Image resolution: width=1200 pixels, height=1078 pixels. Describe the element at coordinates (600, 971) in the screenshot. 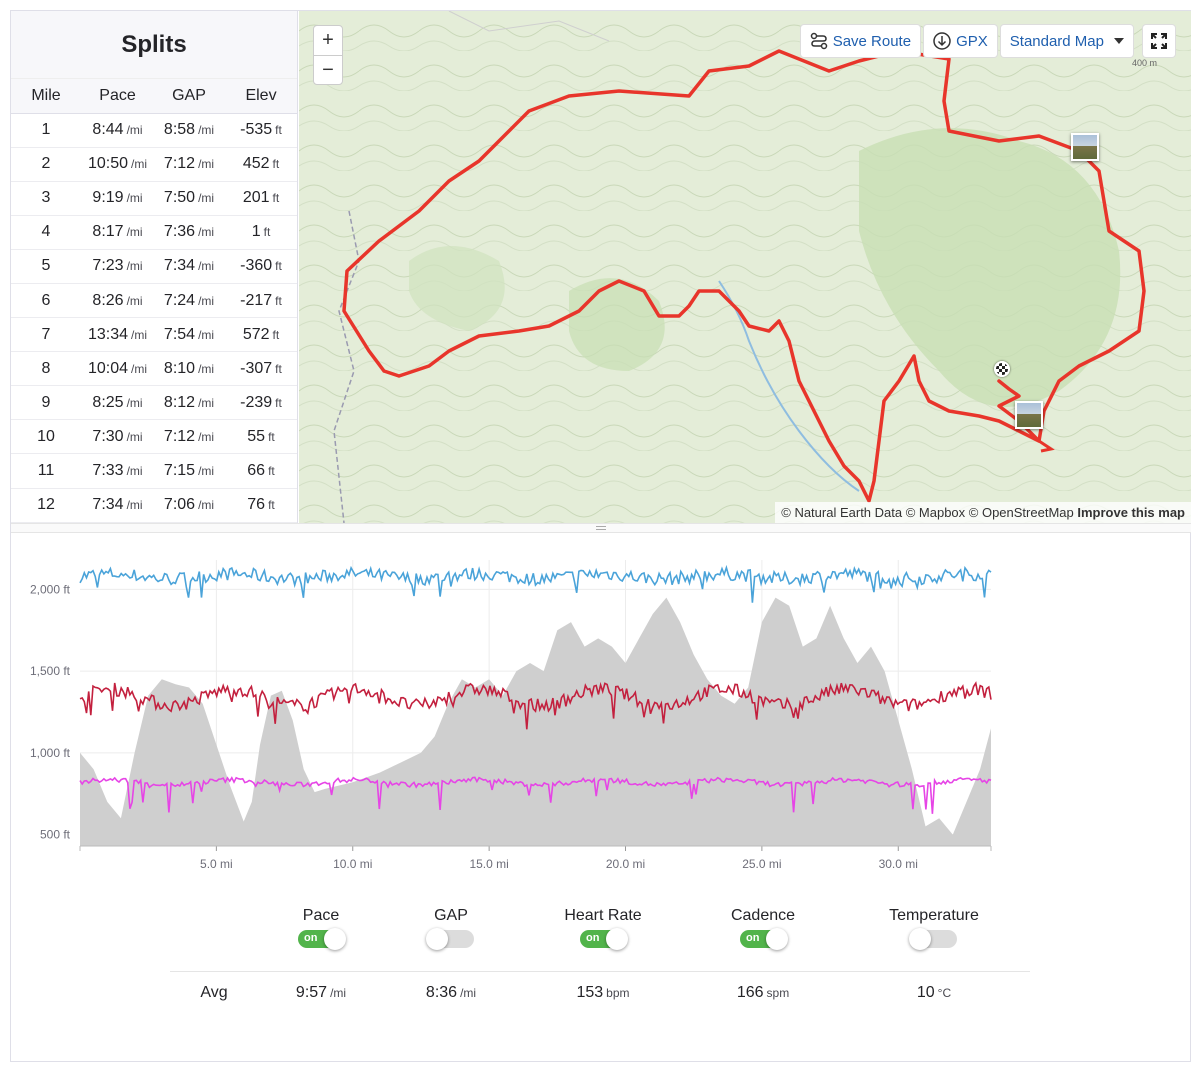

I see `avg-divider` at that location.